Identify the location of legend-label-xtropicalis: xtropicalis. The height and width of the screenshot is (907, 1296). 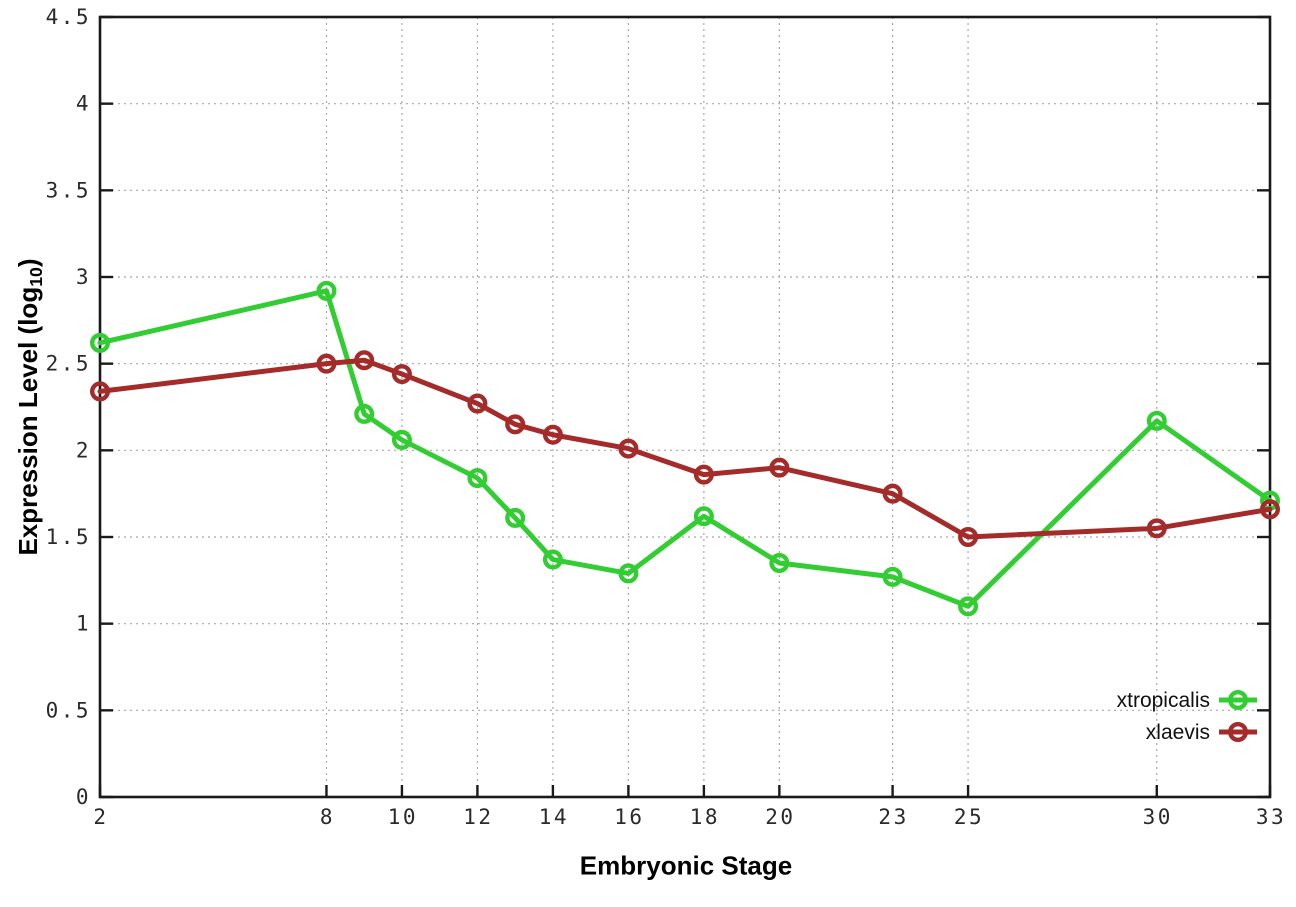
(1163, 700).